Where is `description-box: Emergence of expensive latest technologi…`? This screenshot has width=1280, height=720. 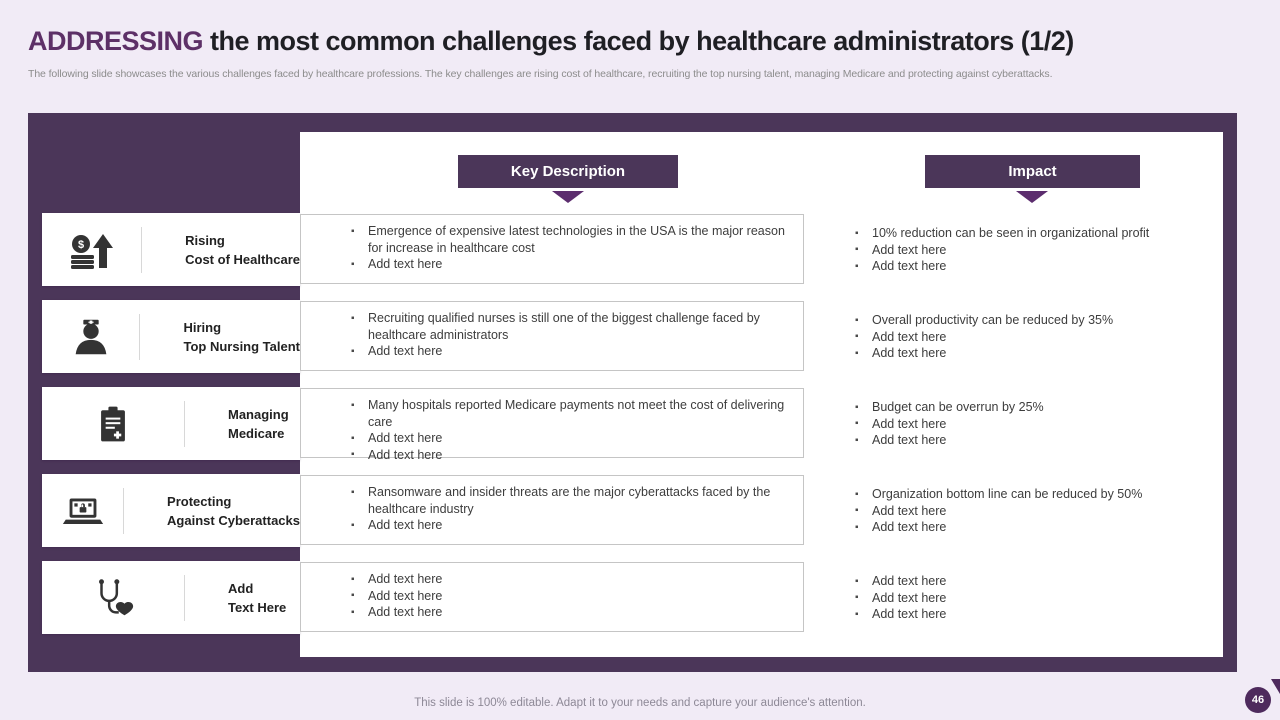 description-box: Emergence of expensive latest technologi… is located at coordinates (552, 249).